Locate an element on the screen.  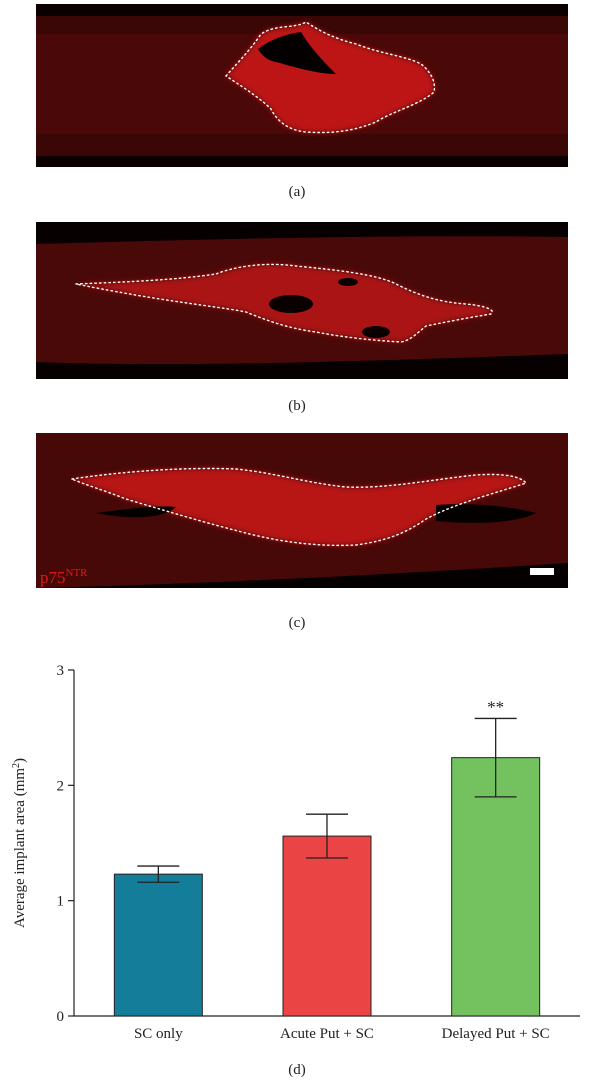
panel-c-label: (c) is located at coordinates (297, 623).